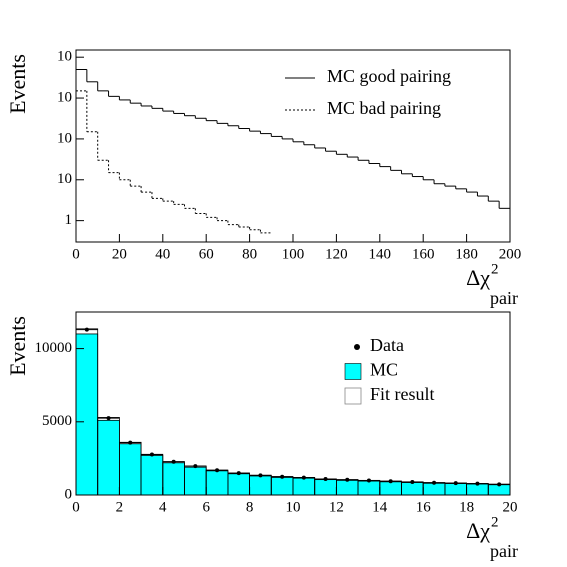  I want to click on x-tick-label: 120, so click(336, 254).